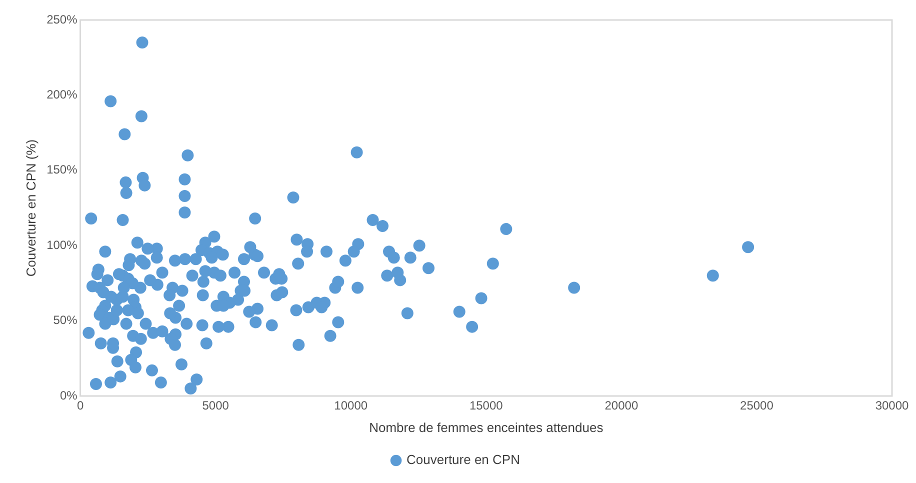  Describe the element at coordinates (486, 405) in the screenshot. I see `x-tick-label: 15000` at that location.